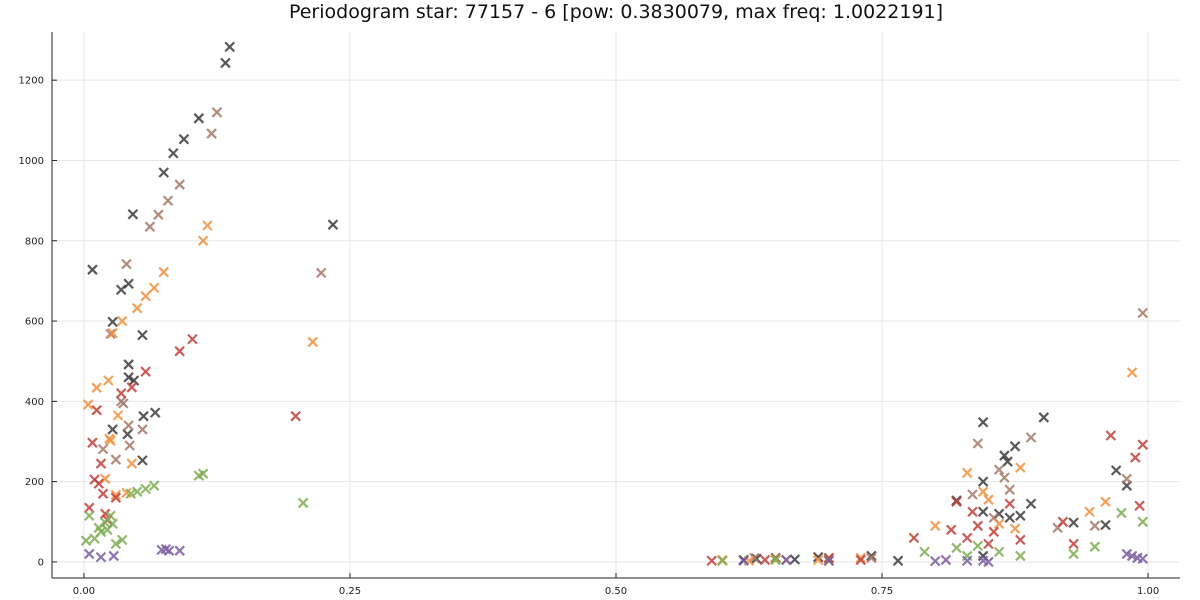  Describe the element at coordinates (34, 241) in the screenshot. I see `y-tick-label: 800` at that location.